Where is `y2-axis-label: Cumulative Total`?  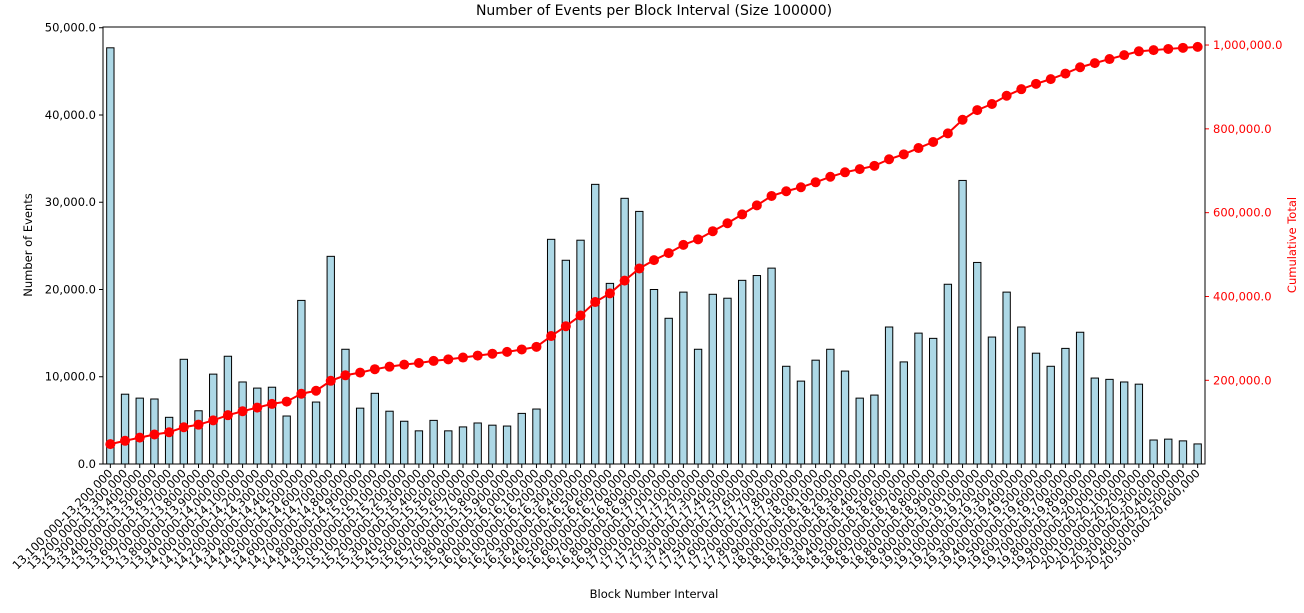
y2-axis-label: Cumulative Total is located at coordinates (1292, 245).